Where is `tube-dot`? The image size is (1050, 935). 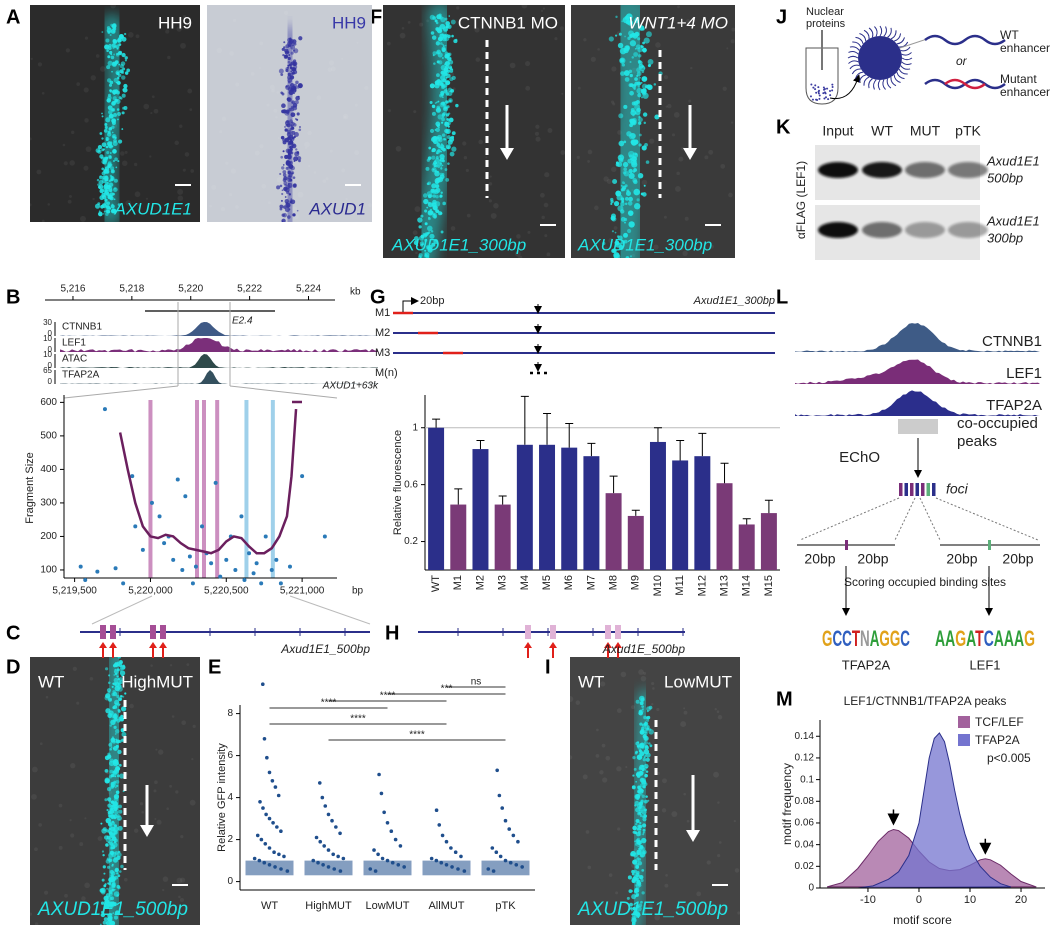 tube-dot is located at coordinates (824, 89).